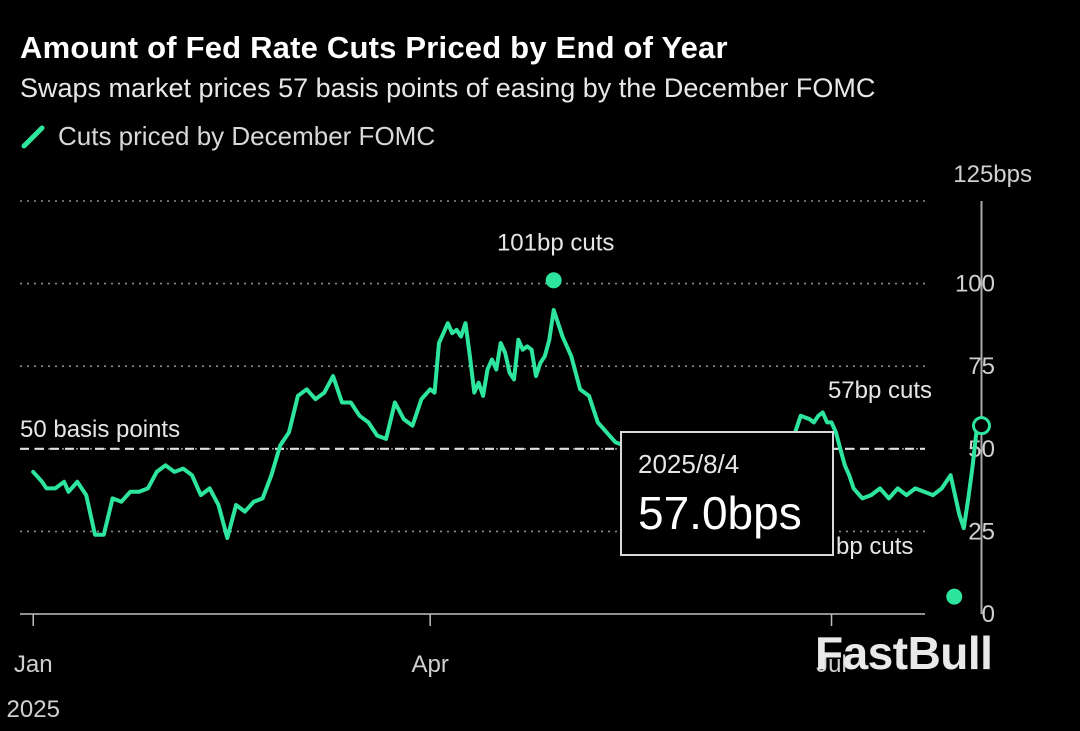  What do you see at coordinates (874, 546) in the screenshot?
I see `annotation-trough: bp cuts` at bounding box center [874, 546].